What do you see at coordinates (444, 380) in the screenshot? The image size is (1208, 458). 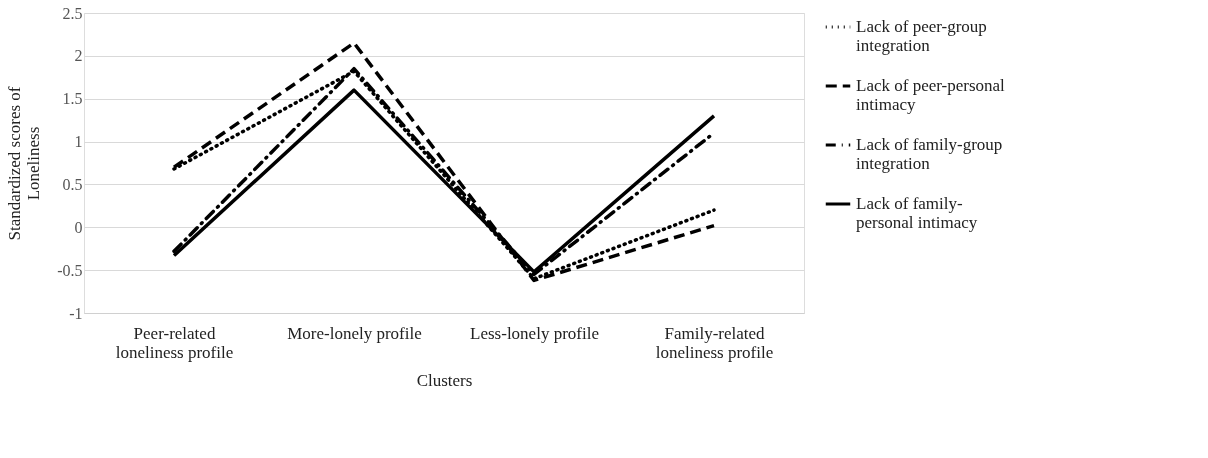 I see `x-axis-title: Clusters` at bounding box center [444, 380].